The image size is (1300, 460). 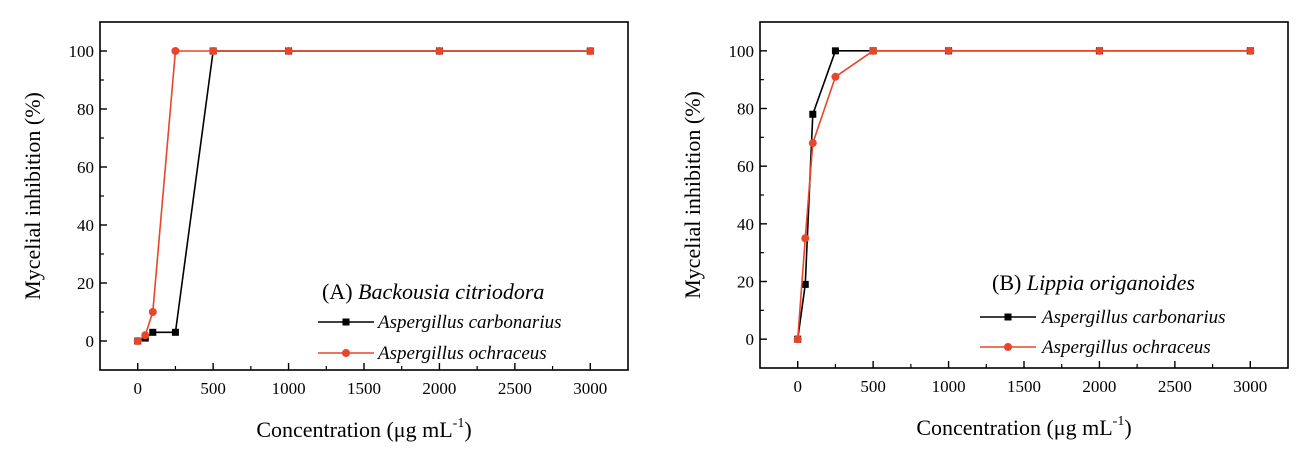 I want to click on panel-title: (B) Lippia origanoides, so click(x=1093, y=282).